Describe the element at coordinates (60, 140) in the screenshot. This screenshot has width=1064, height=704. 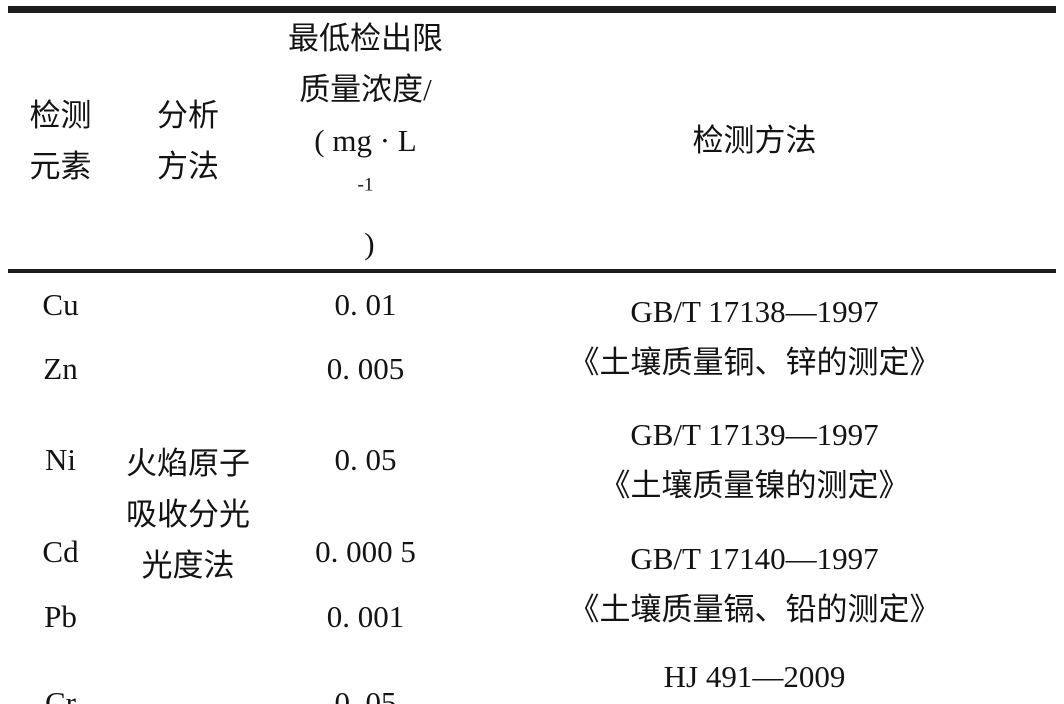
I see `header-element: 检测 元素` at that location.